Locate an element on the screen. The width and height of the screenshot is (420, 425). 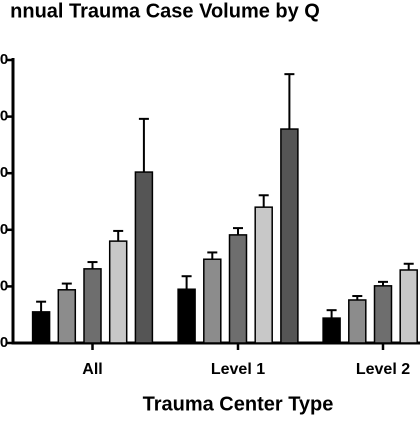
x-axis-label: Trauma Center Type is located at coordinates (238, 404).